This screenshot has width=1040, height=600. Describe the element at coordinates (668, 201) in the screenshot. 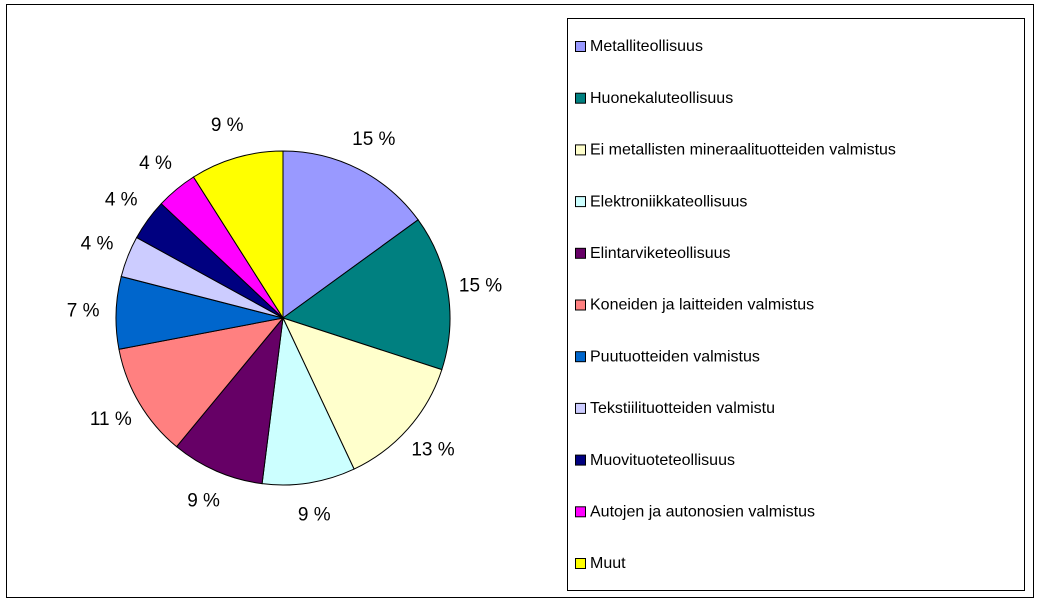

I see `legend-label: Elektroniikkateollisuus` at that location.